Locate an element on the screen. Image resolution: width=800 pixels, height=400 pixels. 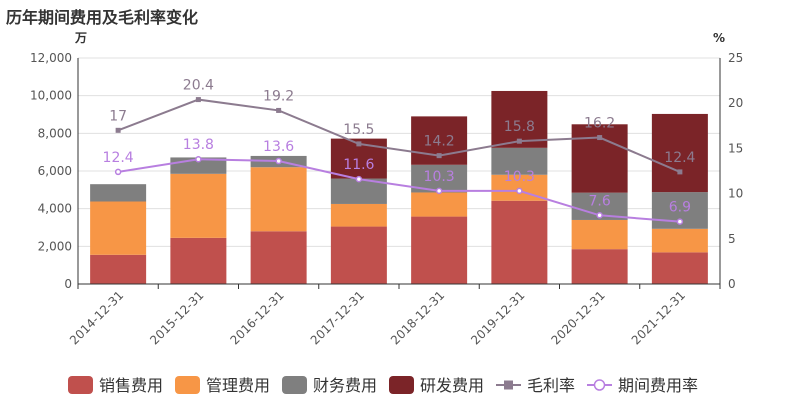
data-label: 20.4 is located at coordinates (198, 86).